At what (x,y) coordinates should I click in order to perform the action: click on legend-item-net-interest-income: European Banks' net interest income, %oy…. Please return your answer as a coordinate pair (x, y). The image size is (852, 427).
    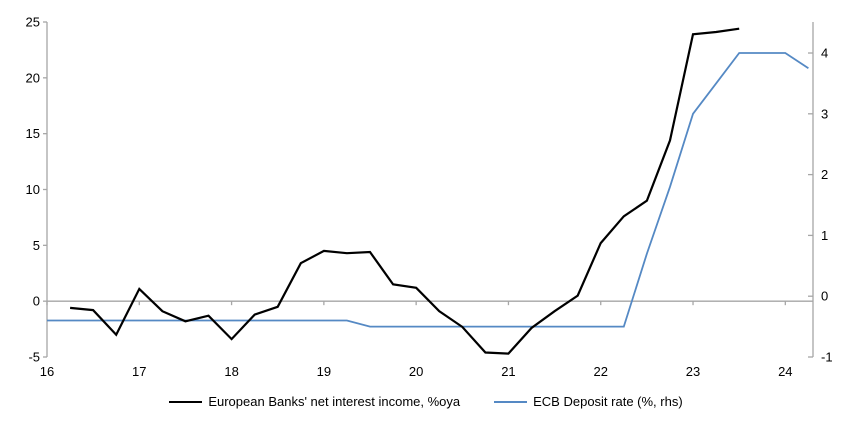
    Looking at the image, I should click on (314, 401).